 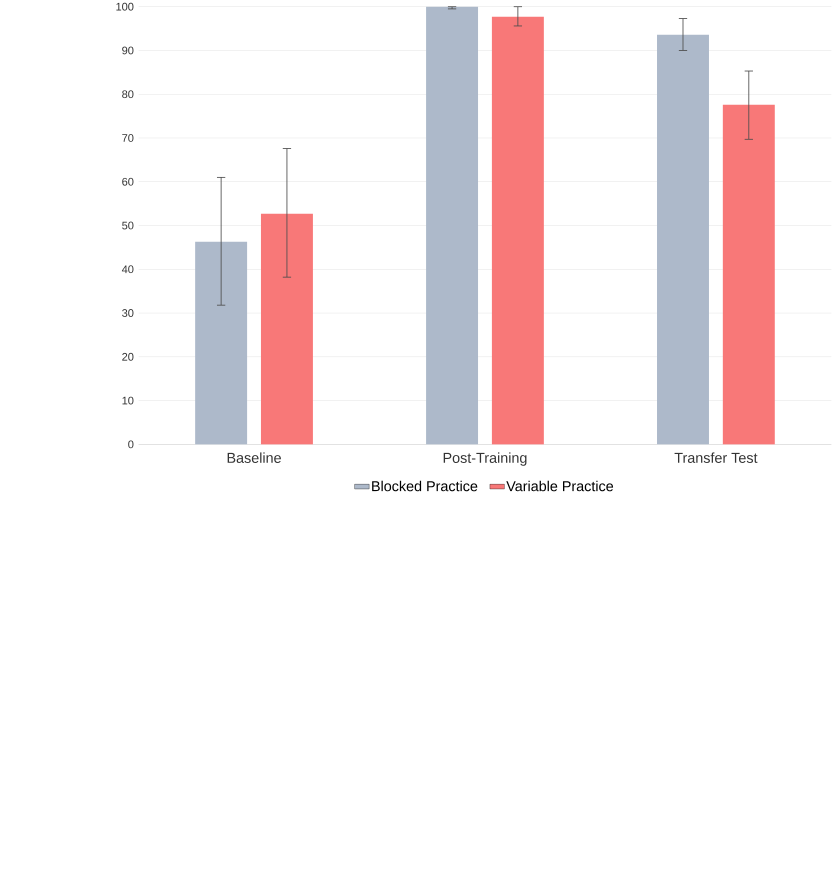 What do you see at coordinates (128, 182) in the screenshot?
I see `y-tick-label: 60` at bounding box center [128, 182].